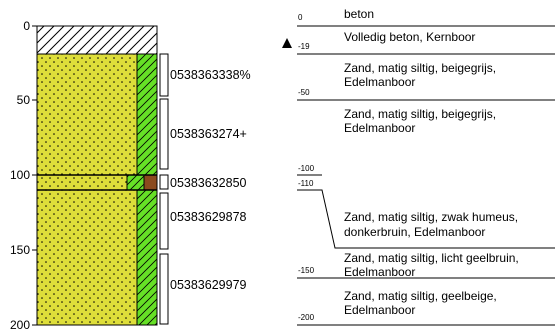  Describe the element at coordinates (420, 296) in the screenshot. I see `layer-description: Zand, matig siltig, geelbeige,` at that location.